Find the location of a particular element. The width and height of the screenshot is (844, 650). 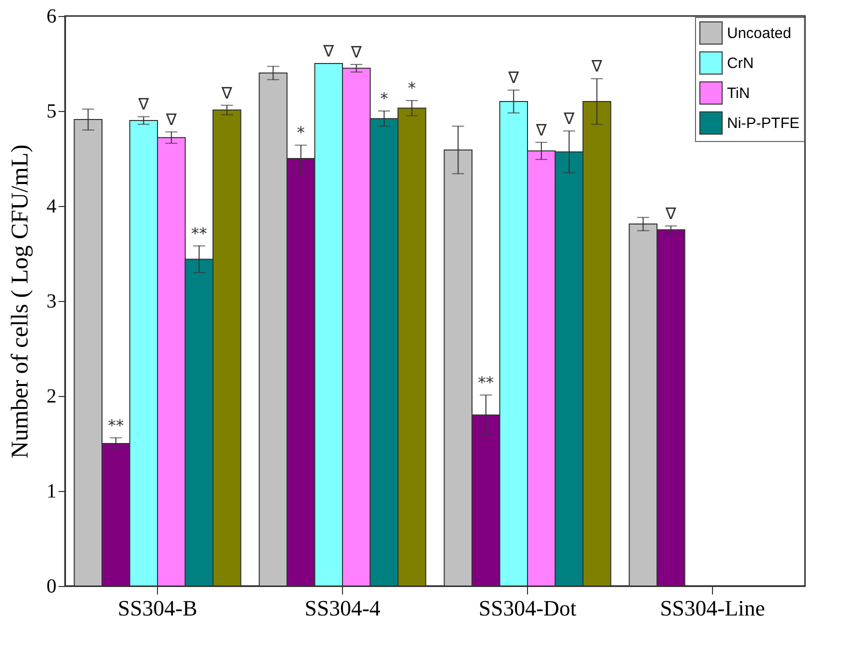

y-tick-label: 5 is located at coordinates (51, 111).